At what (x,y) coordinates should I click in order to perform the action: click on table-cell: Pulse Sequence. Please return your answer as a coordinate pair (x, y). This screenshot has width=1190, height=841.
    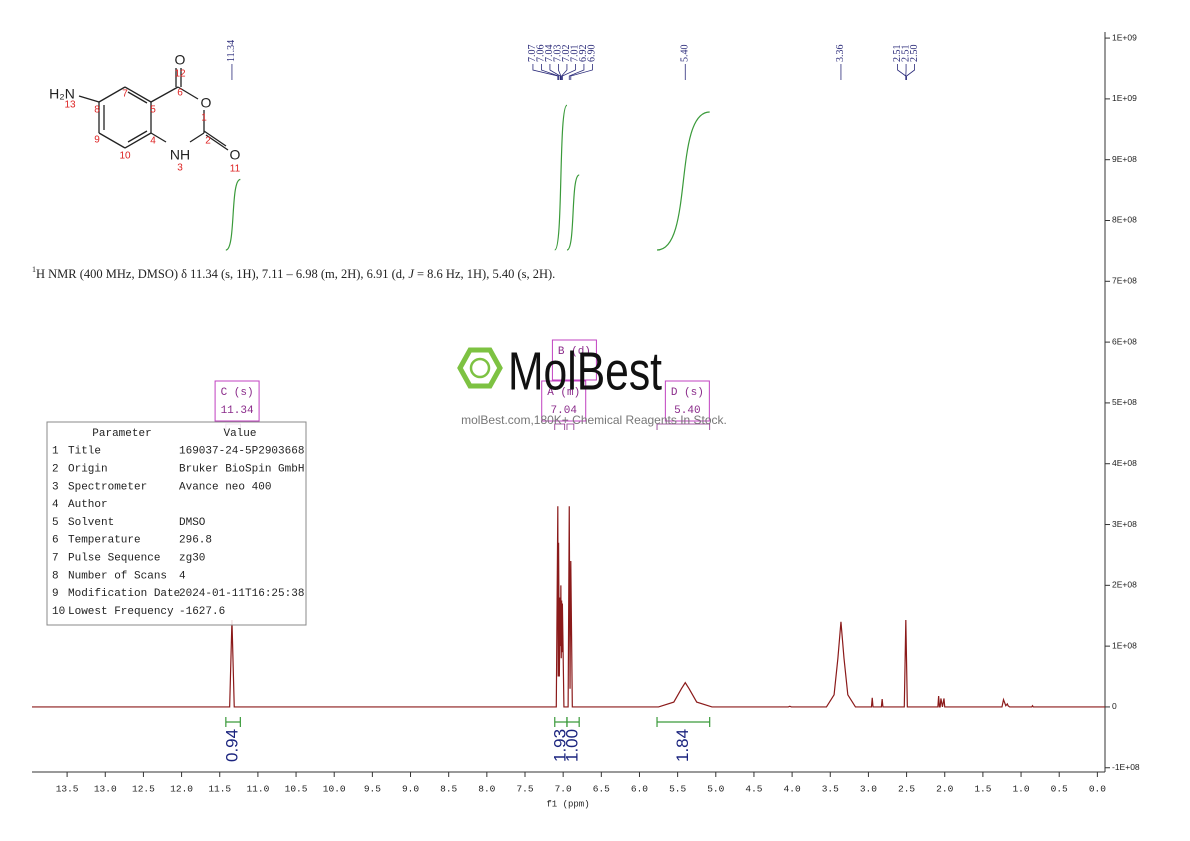
    Looking at the image, I should click on (114, 559).